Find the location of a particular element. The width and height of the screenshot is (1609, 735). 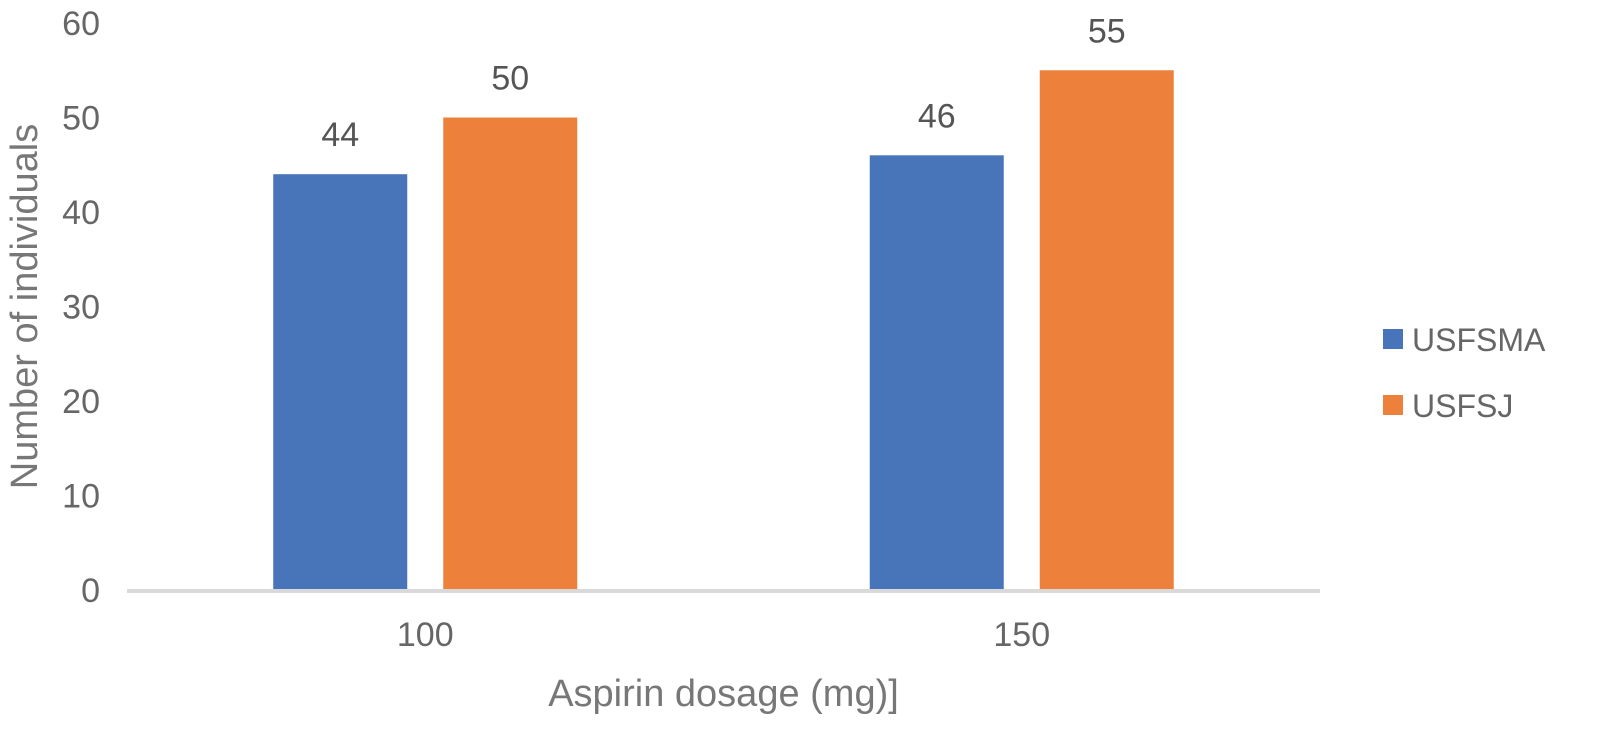

y-axis-ticks: 0 10 20 30 40 50 60 is located at coordinates (81, 307).